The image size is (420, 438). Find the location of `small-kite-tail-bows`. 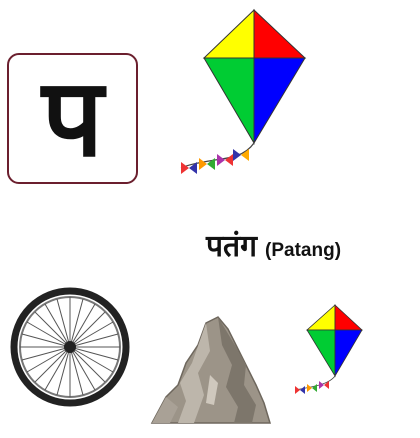

small-kite-tail-bows is located at coordinates (312, 387).